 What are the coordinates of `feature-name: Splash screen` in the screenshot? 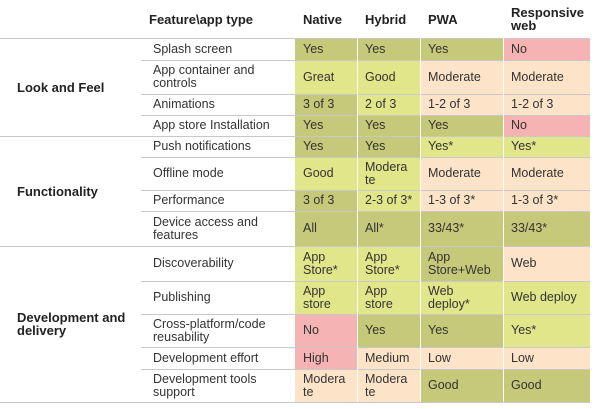 It's located at (193, 48).